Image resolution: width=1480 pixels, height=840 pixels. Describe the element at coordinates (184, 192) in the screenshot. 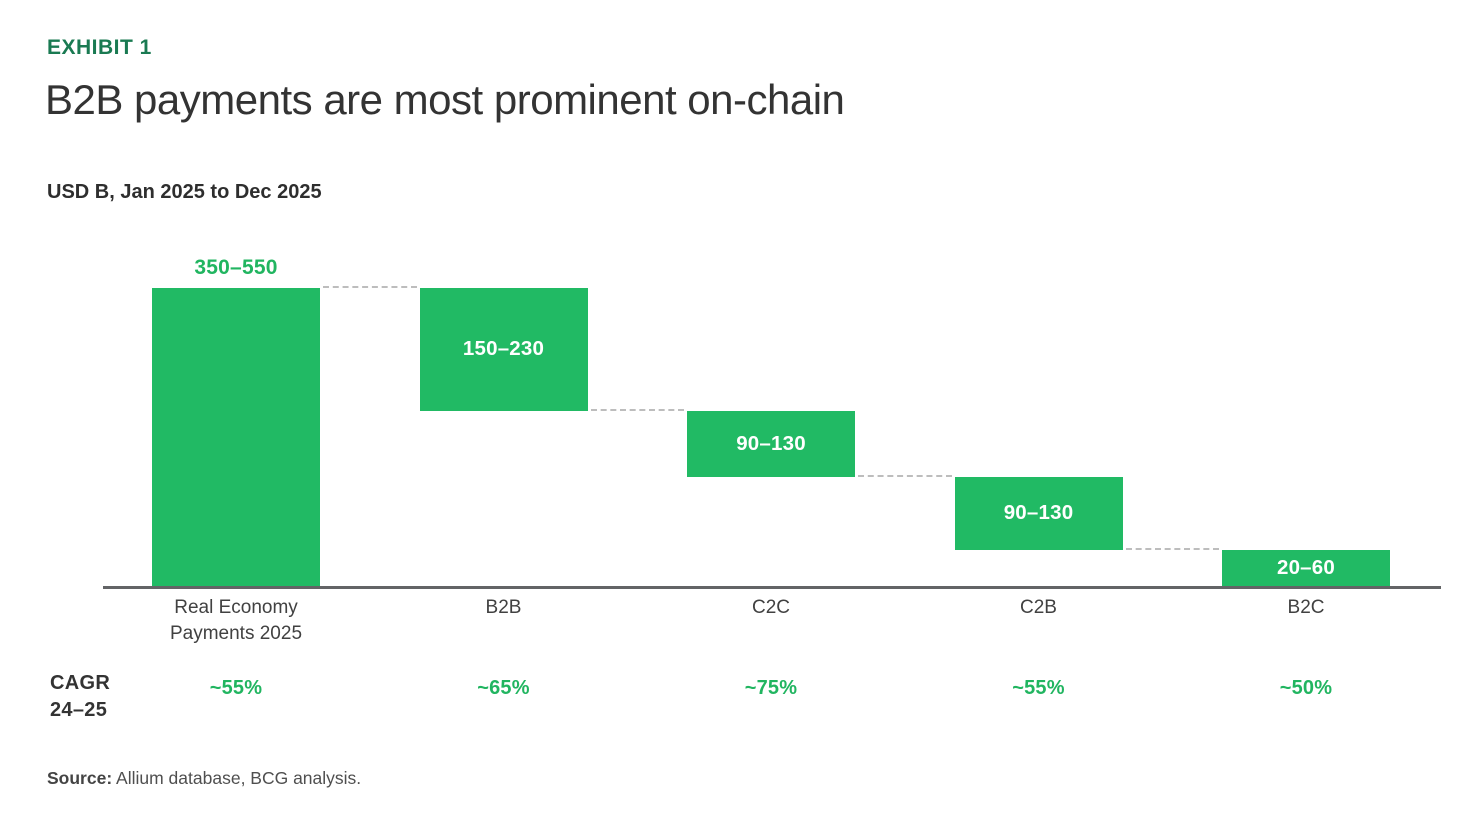

I see `chart-subtitle-units: USD B, Jan 2025 to Dec 2025` at that location.